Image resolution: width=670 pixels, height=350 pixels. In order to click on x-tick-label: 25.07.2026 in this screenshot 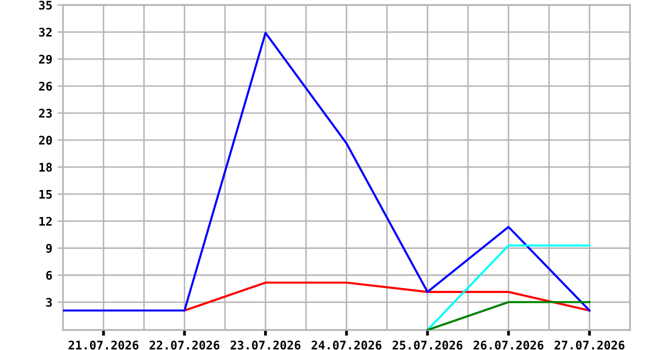, I will do `click(427, 345)`.